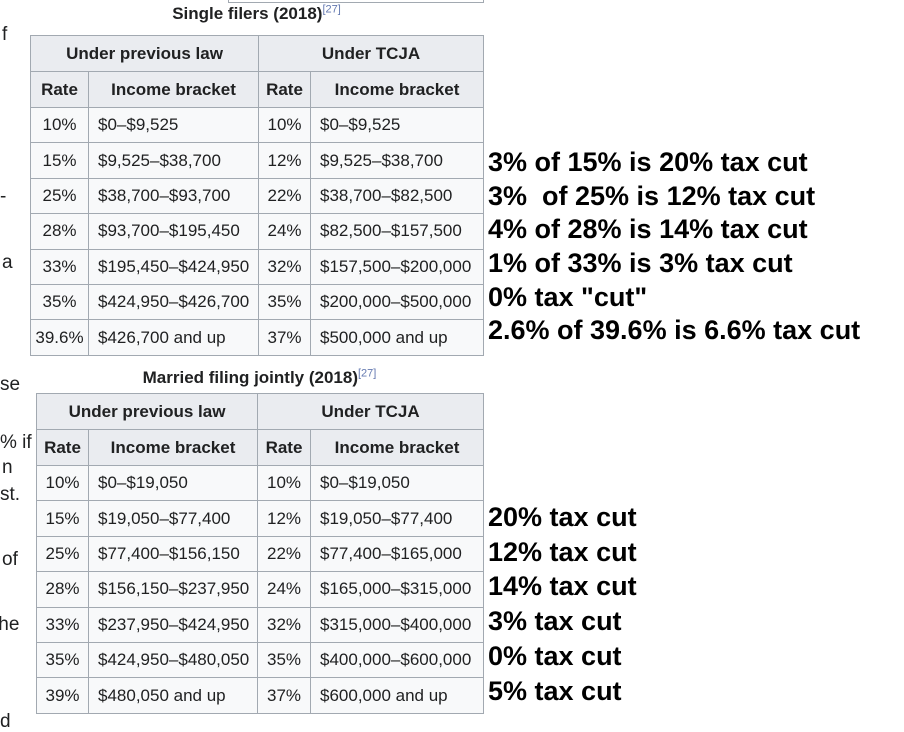  What do you see at coordinates (397, 231) in the screenshot?
I see `income-bracket-cell: $82,500–$157,500` at bounding box center [397, 231].